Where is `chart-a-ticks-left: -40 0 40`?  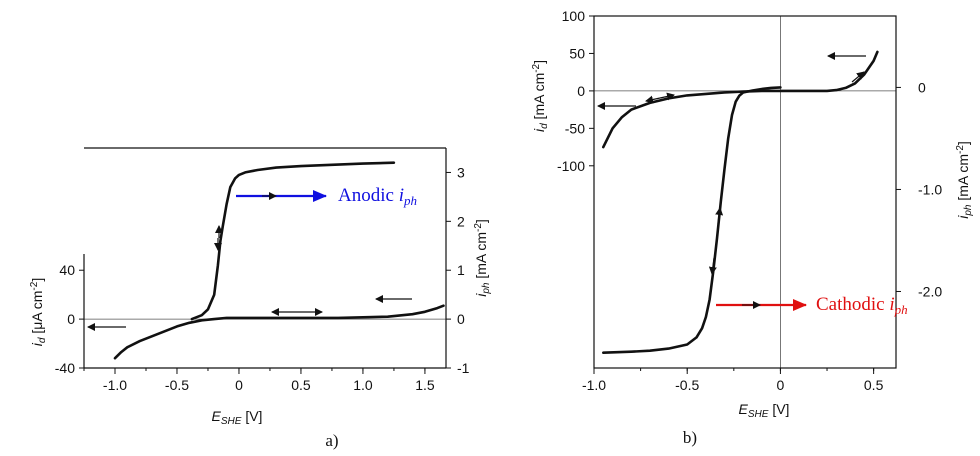 chart-a-ticks-left: -40 0 40 is located at coordinates (69, 319).